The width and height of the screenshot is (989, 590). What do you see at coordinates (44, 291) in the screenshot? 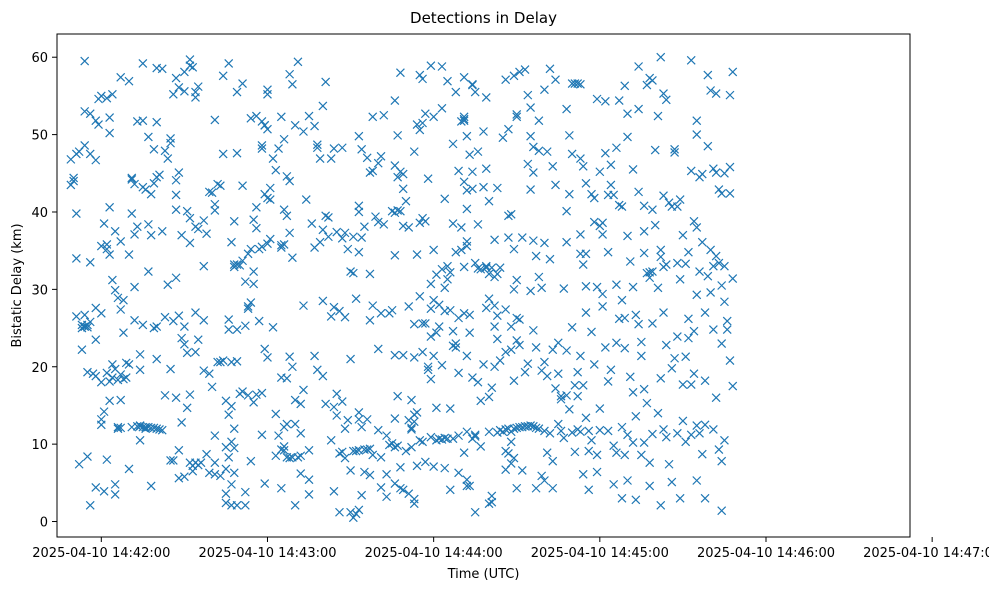
I see `y-axis-ticks: 0 10 20 30 40 50 60` at bounding box center [44, 291].